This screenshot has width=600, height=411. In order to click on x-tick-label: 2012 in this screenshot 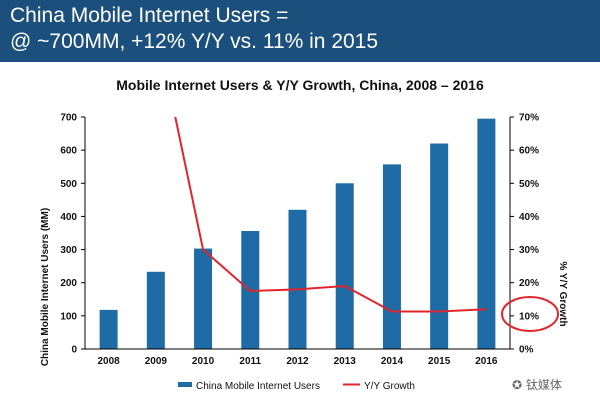, I will do `click(297, 361)`.